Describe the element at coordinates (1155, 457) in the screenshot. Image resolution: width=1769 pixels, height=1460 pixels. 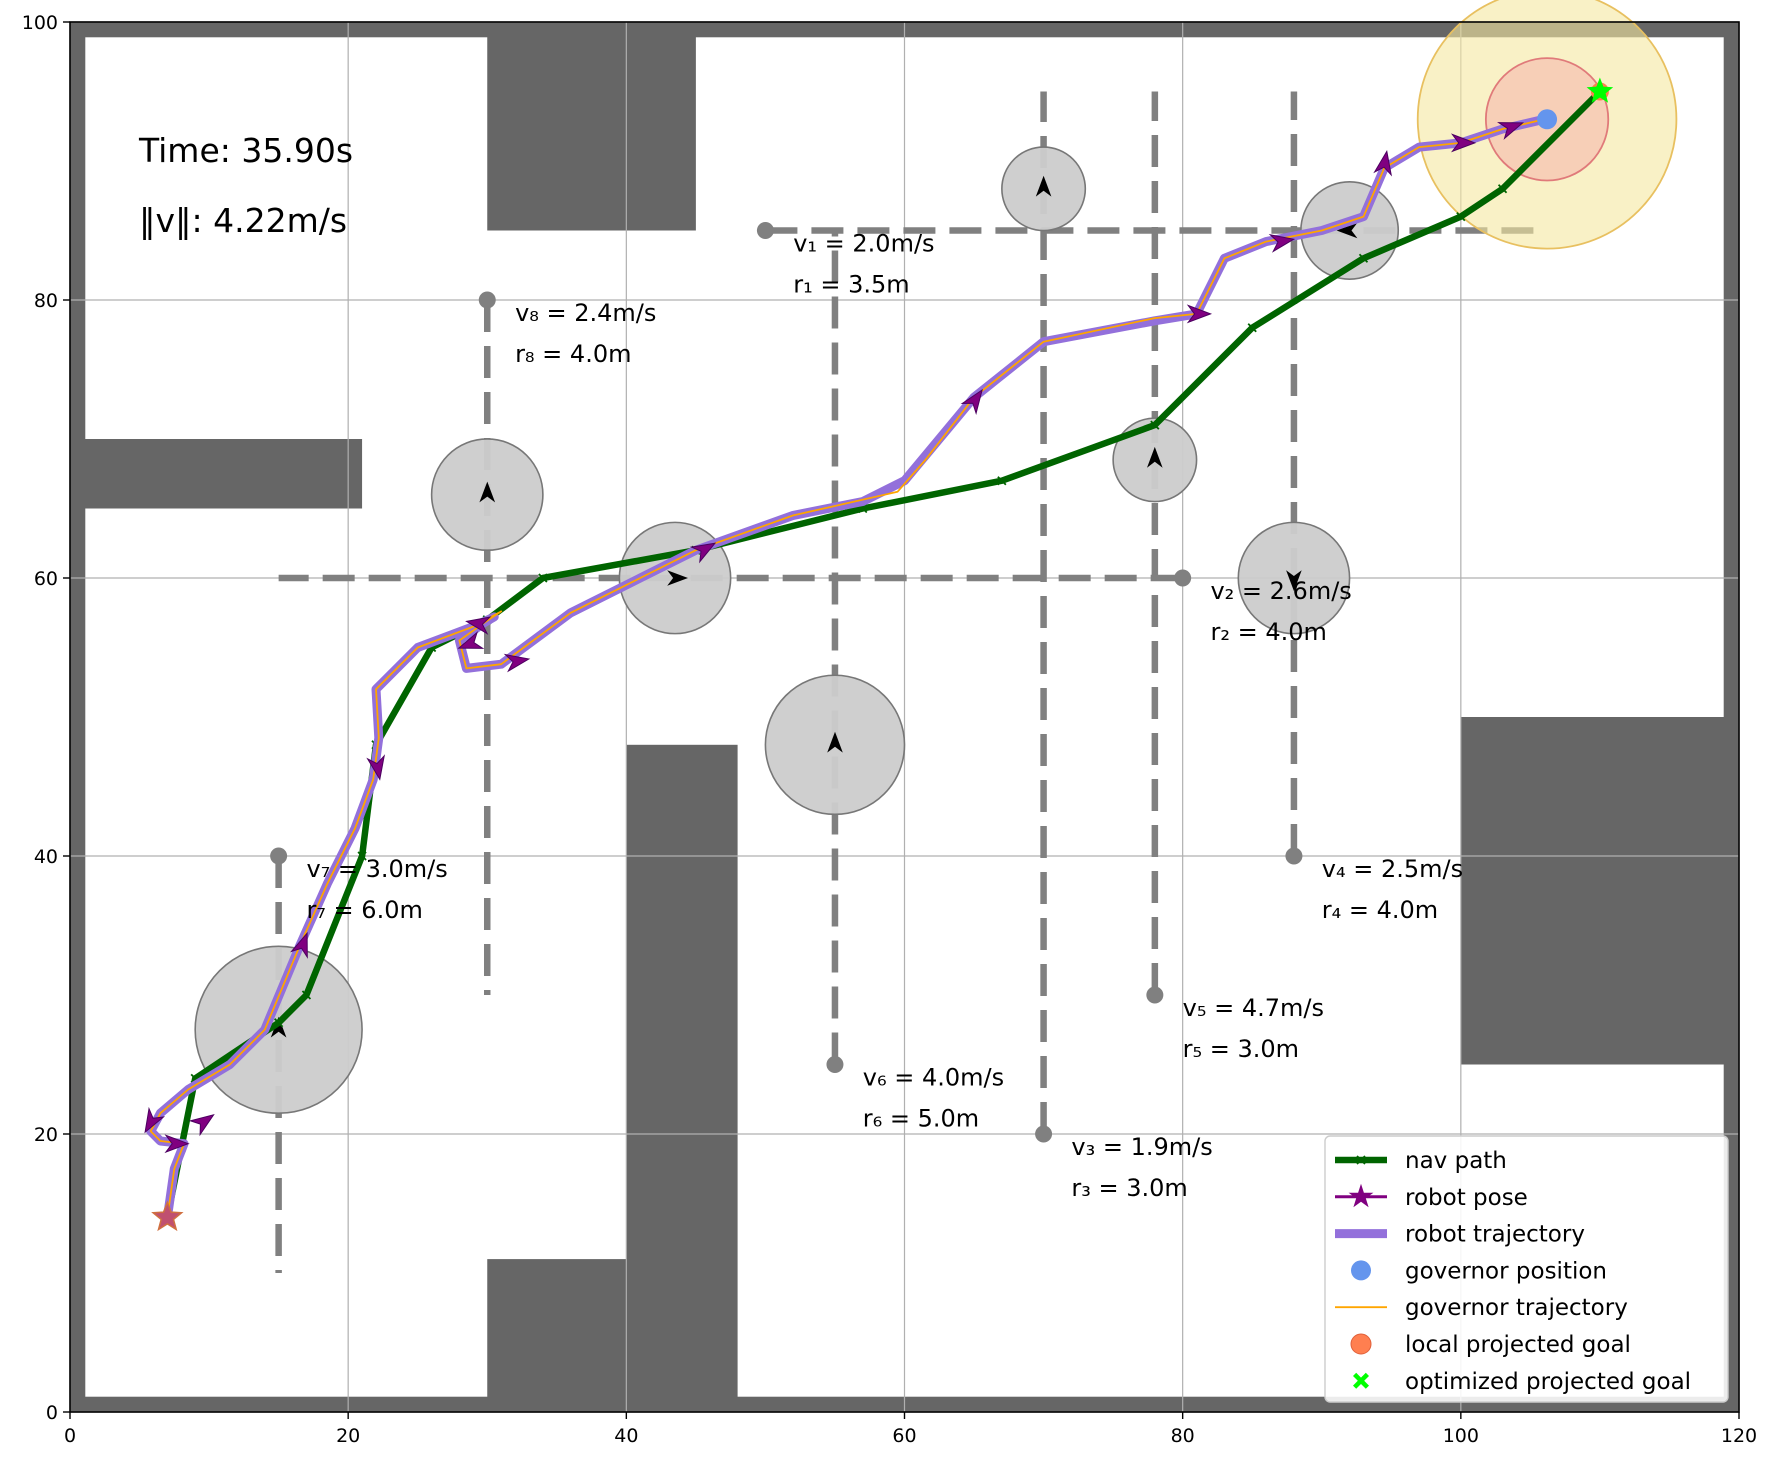
I see `obstacle-5-heading-arrow` at that location.